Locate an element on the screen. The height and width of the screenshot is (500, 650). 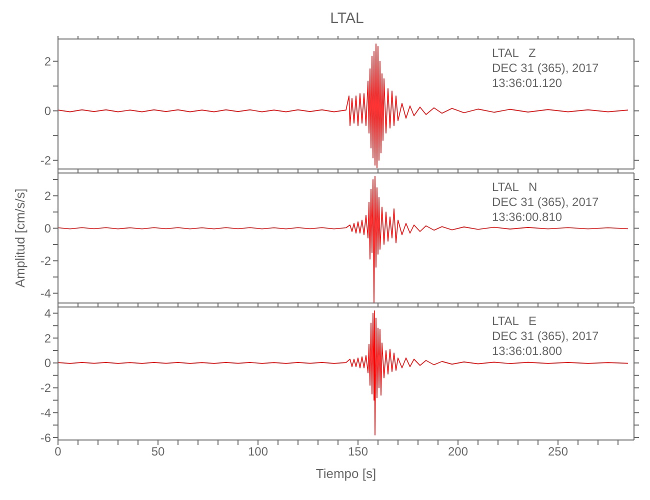
chart-title: LTAL is located at coordinates (347, 19).